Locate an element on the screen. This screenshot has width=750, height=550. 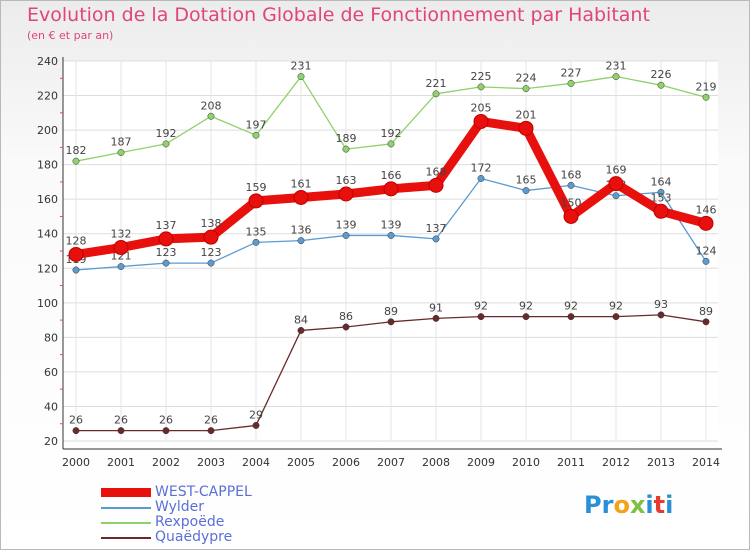
legend-item: Quaëdypre is located at coordinates (176, 537).